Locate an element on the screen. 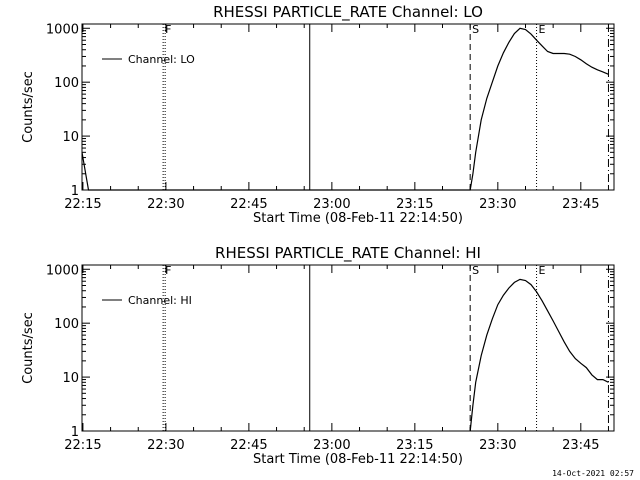 The height and width of the screenshot is (480, 640). legend-label: Channel: HI is located at coordinates (160, 300).